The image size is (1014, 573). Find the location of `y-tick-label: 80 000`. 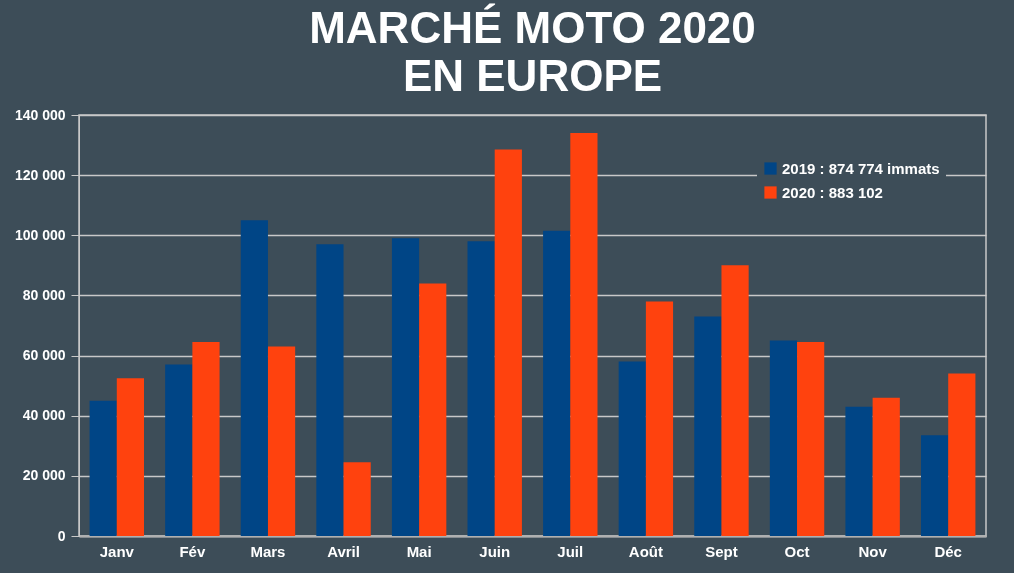

y-tick-label: 80 000 is located at coordinates (44, 294).